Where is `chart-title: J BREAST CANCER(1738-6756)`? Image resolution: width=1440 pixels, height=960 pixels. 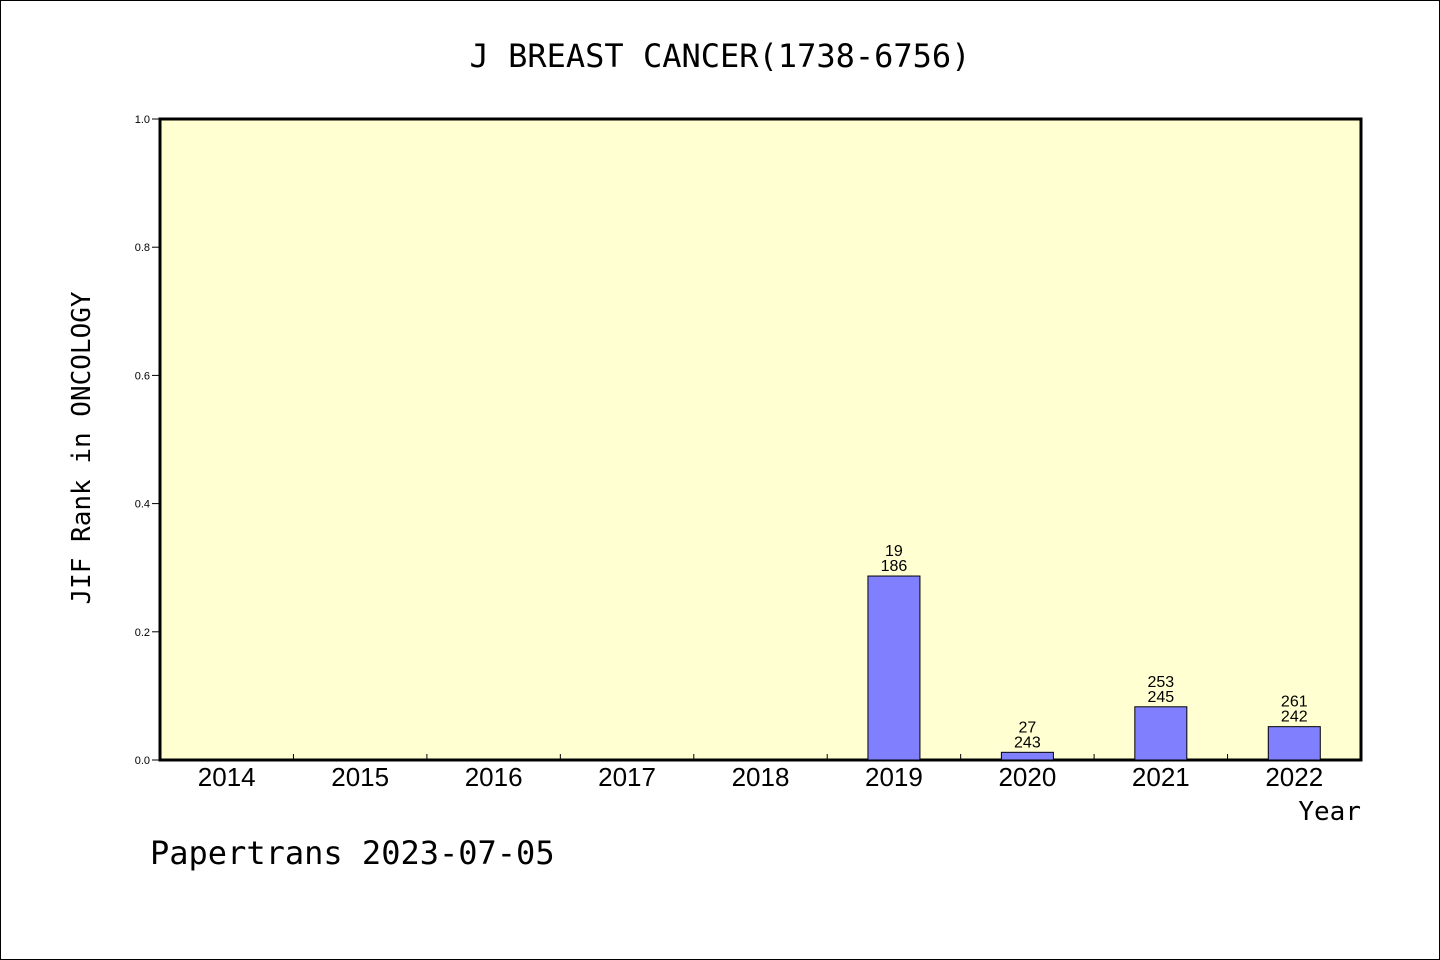
chart-title: J BREAST CANCER(1738-6756) is located at coordinates (720, 56).